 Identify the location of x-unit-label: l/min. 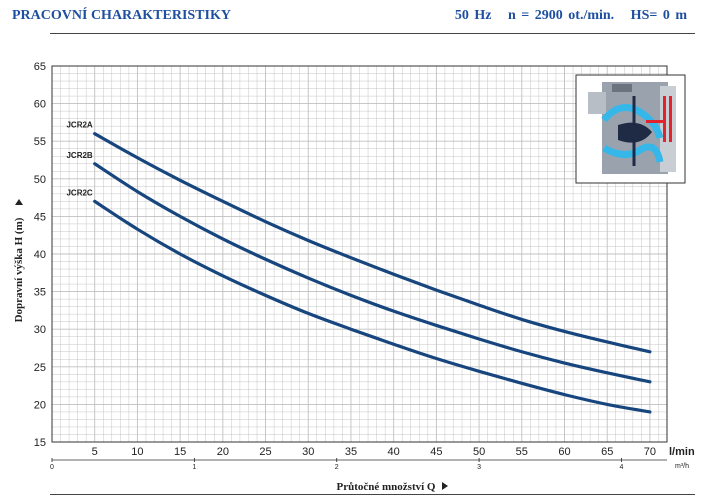
(682, 452).